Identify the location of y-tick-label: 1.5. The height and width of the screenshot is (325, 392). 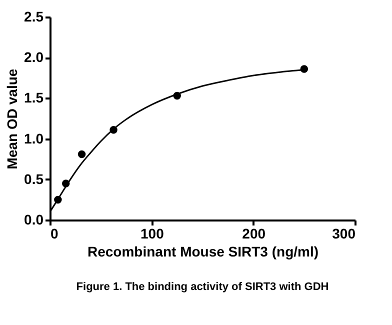
(34, 98).